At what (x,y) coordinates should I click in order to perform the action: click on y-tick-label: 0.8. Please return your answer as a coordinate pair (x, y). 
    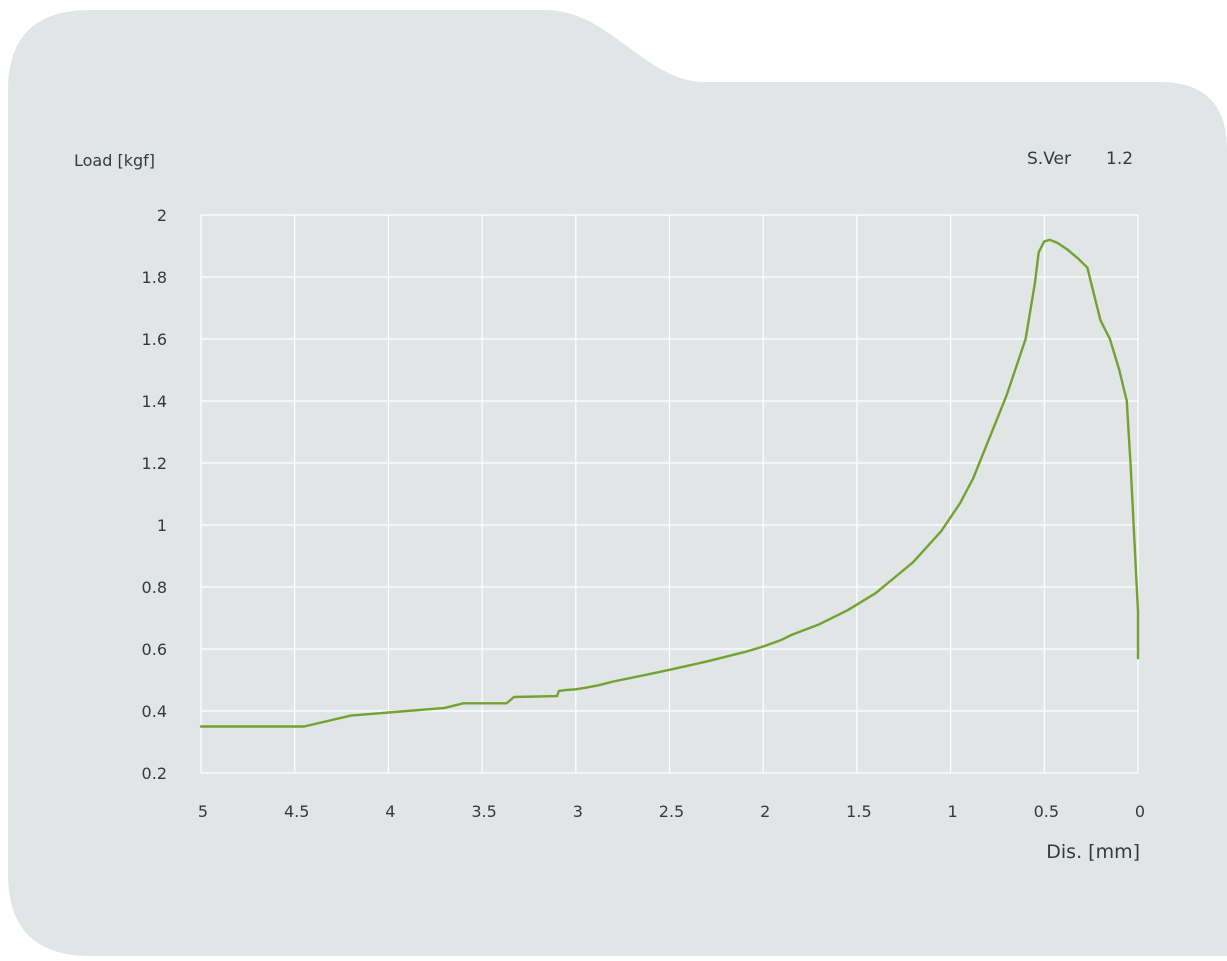
    Looking at the image, I should click on (154, 587).